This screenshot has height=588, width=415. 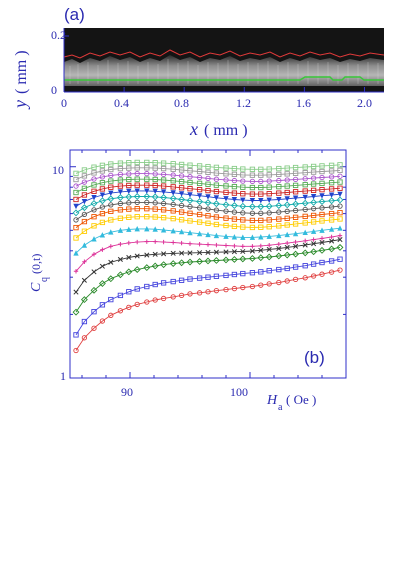 I want to click on series-4-line, so click(x=208, y=266).